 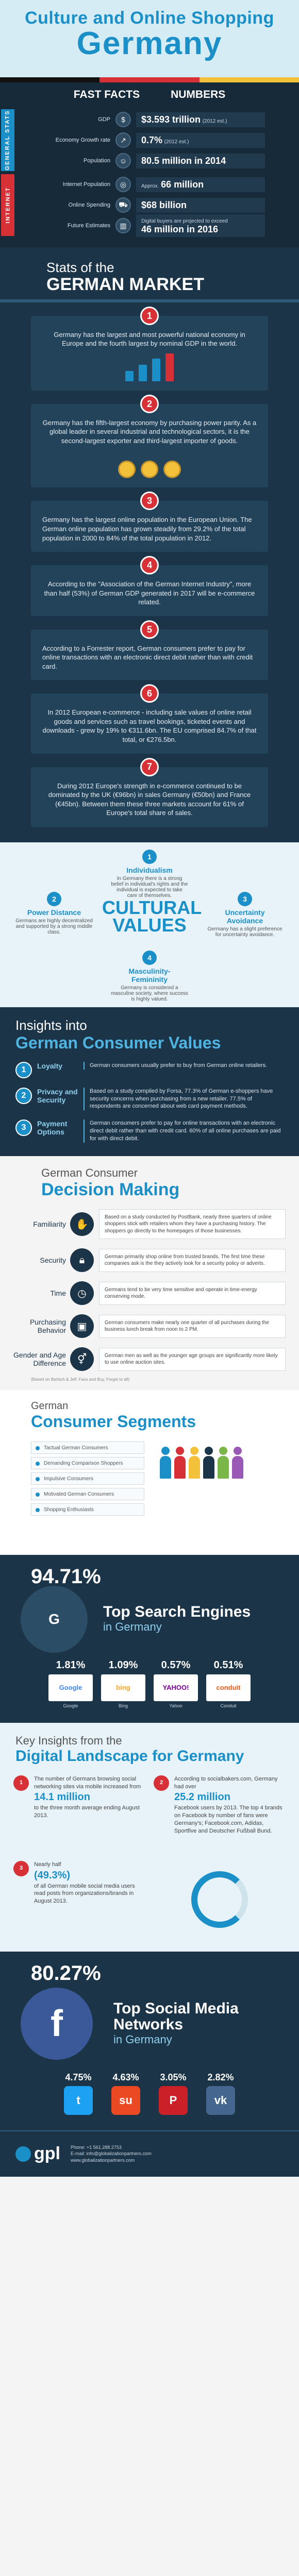 I want to click on google-logo-icon: G, so click(x=54, y=1619).